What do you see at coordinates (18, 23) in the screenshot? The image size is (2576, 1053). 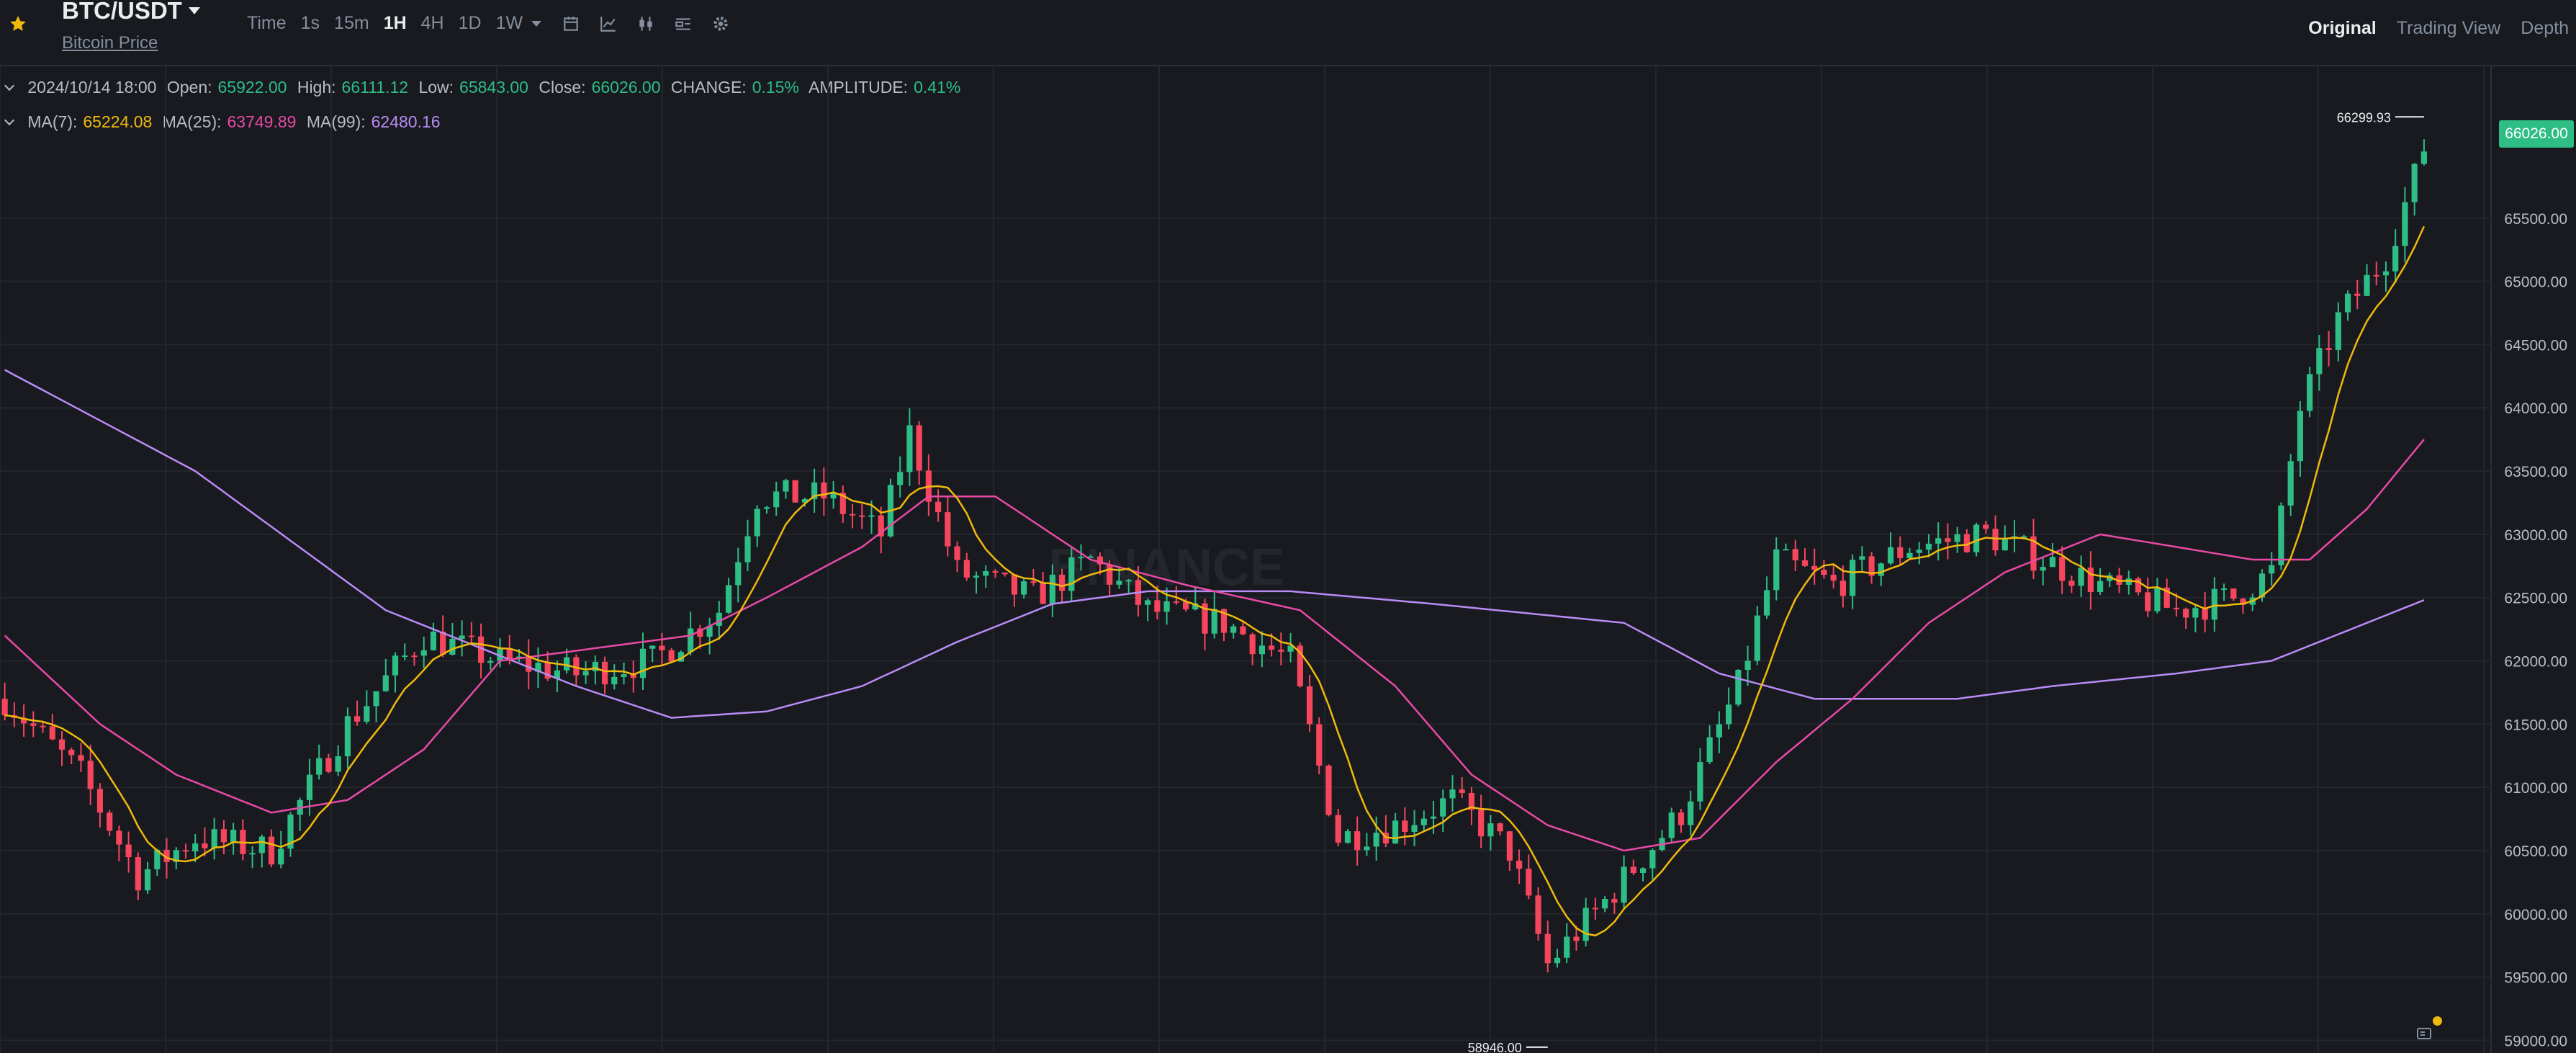 I see `favorite-star-icon` at bounding box center [18, 23].